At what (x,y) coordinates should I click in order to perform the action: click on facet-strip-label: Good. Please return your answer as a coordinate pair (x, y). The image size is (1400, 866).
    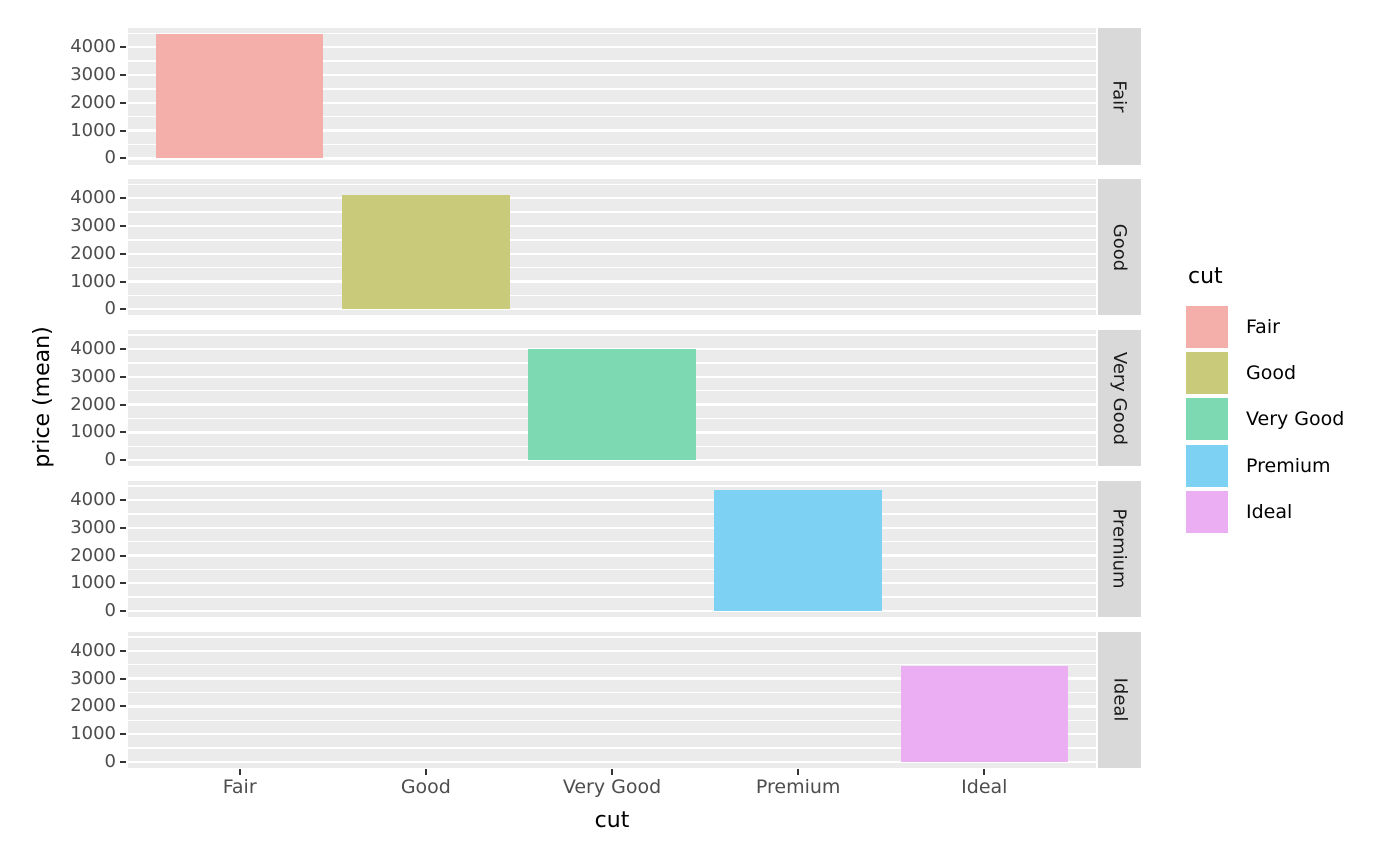
    Looking at the image, I should click on (1119, 247).